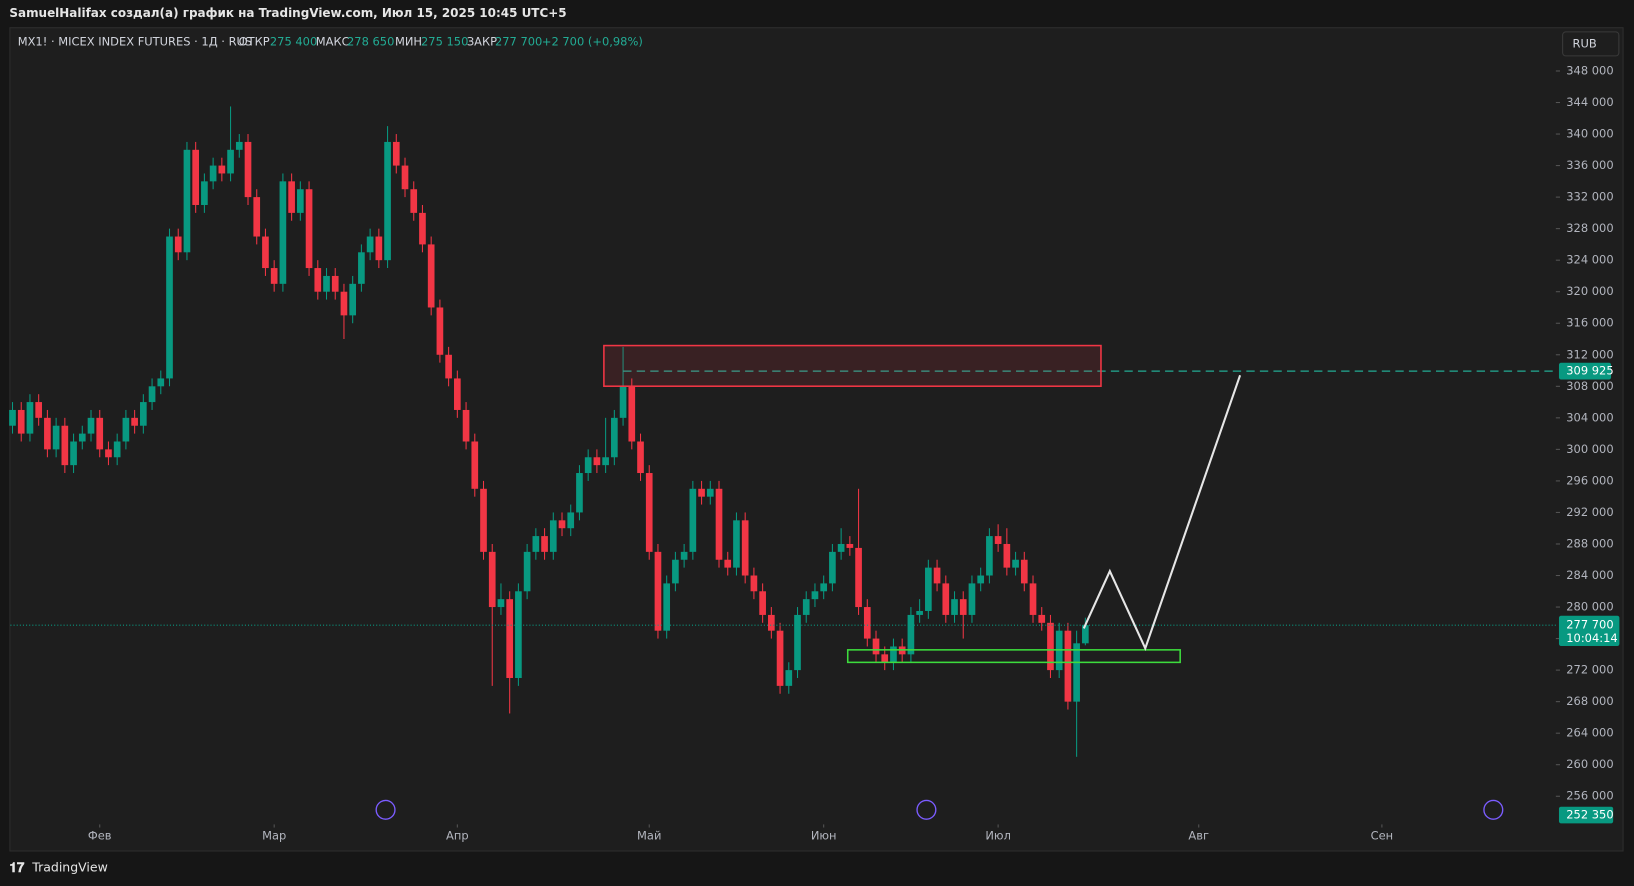  Describe the element at coordinates (1589, 764) in the screenshot. I see `y-tick-label: 260 000` at that location.